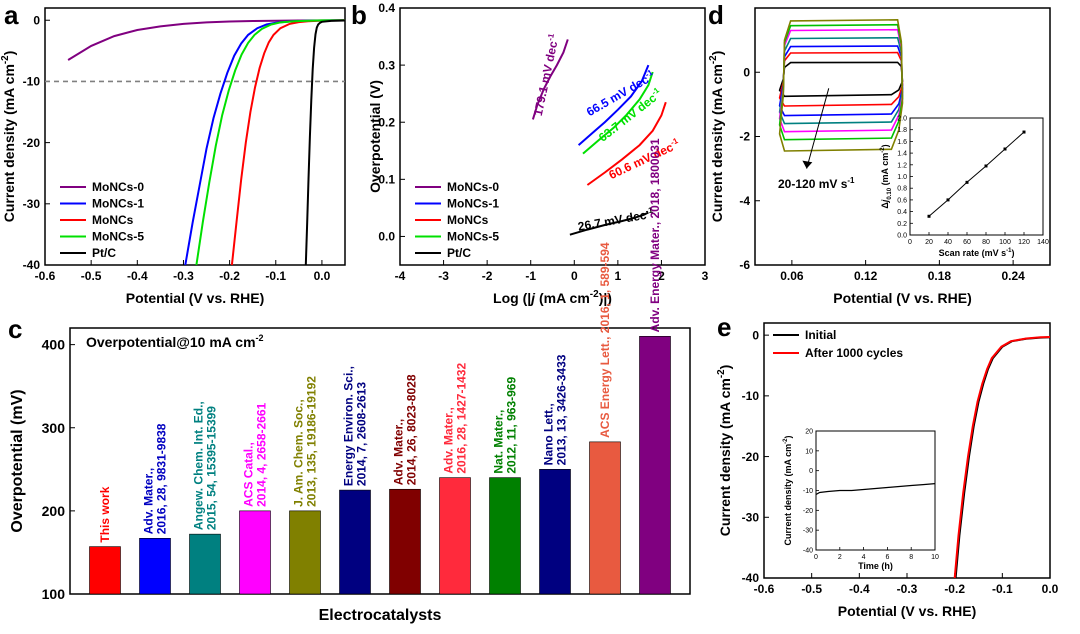 This screenshot has width=1080, height=634. Describe the element at coordinates (212, 468) in the screenshot. I see `bar-reference-label: 2015, 54, 15395-15399` at that location.